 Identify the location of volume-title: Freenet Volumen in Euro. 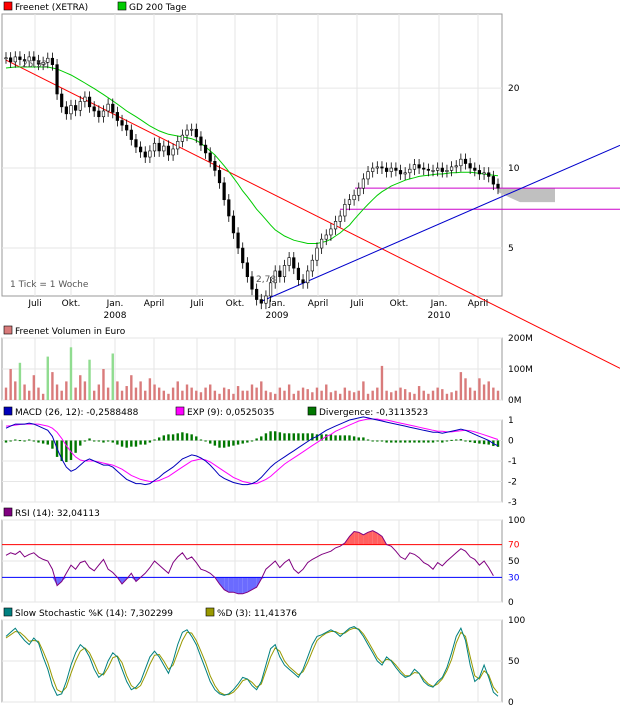
(70, 332).